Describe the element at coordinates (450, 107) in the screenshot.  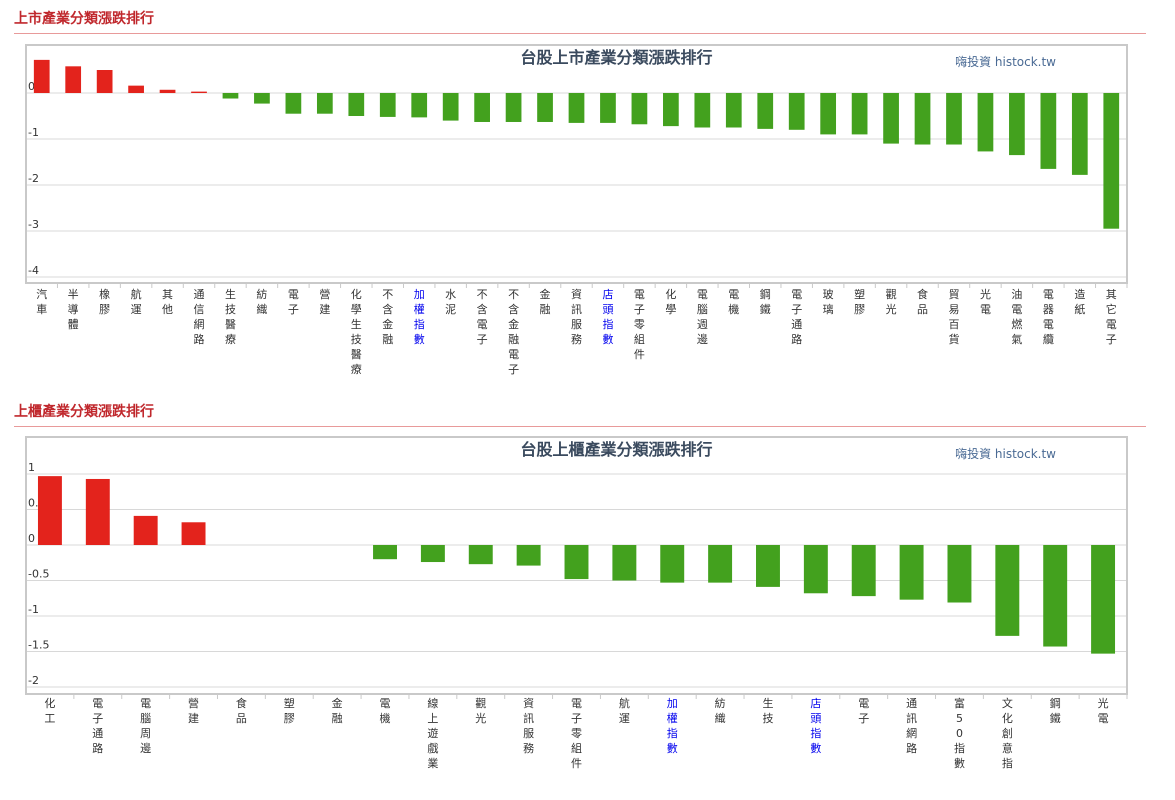
I see `bar-水泥` at that location.